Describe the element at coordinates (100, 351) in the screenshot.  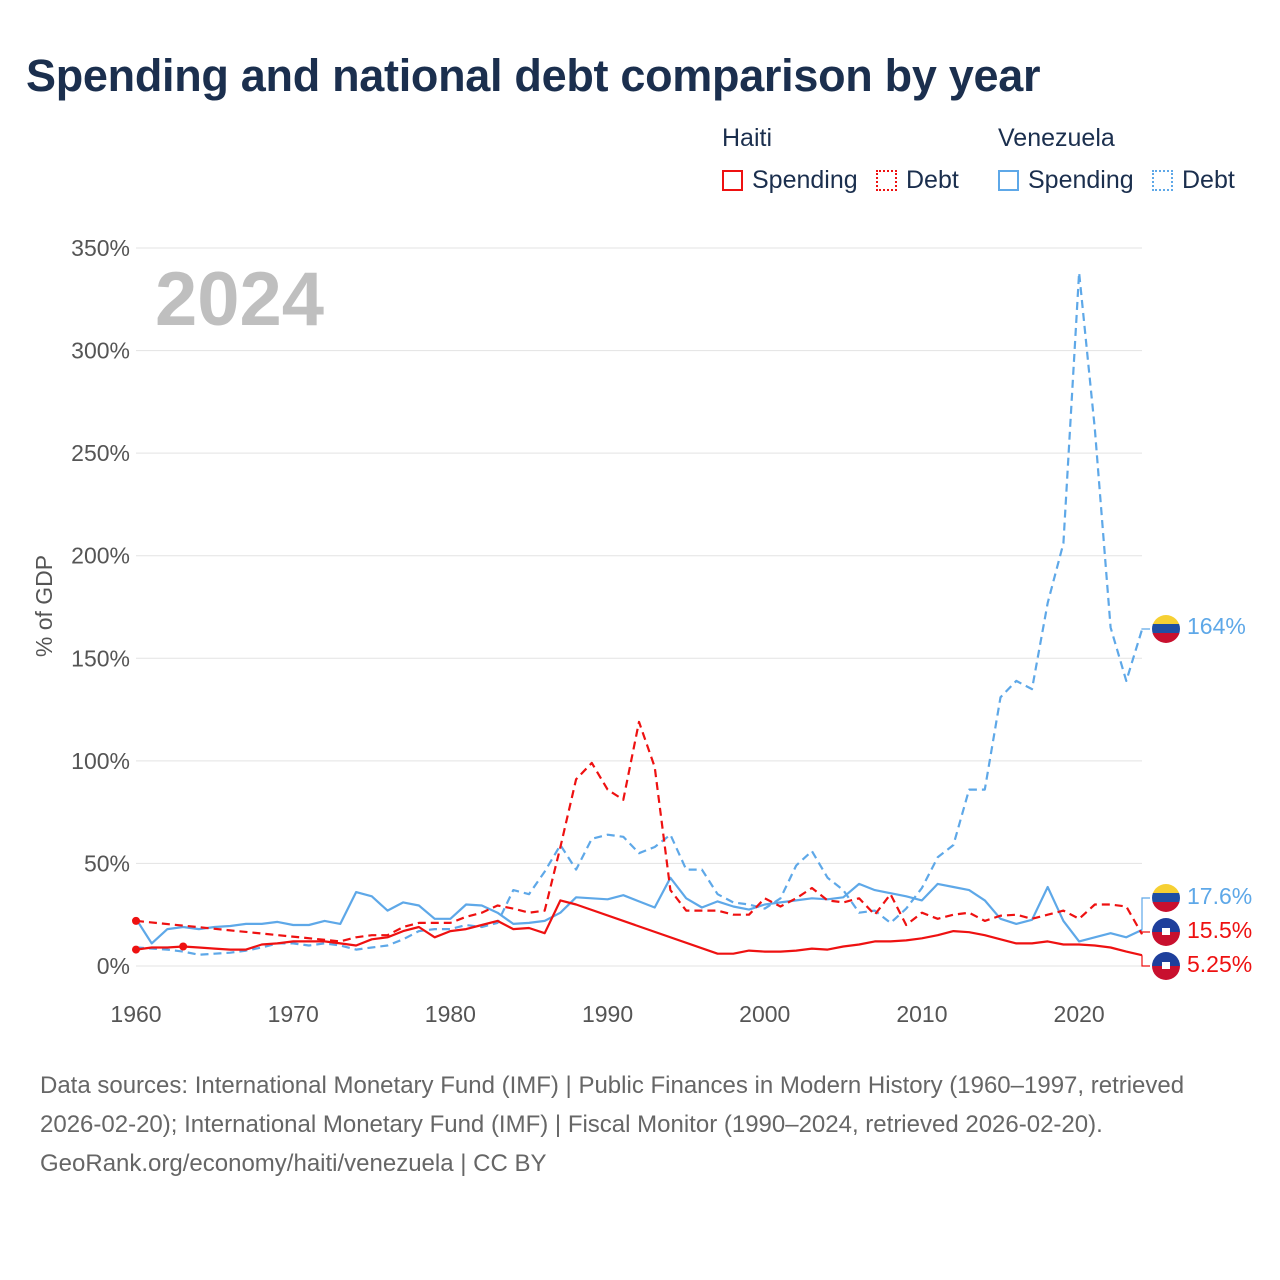
I see `y-tick-label: 300%` at that location.